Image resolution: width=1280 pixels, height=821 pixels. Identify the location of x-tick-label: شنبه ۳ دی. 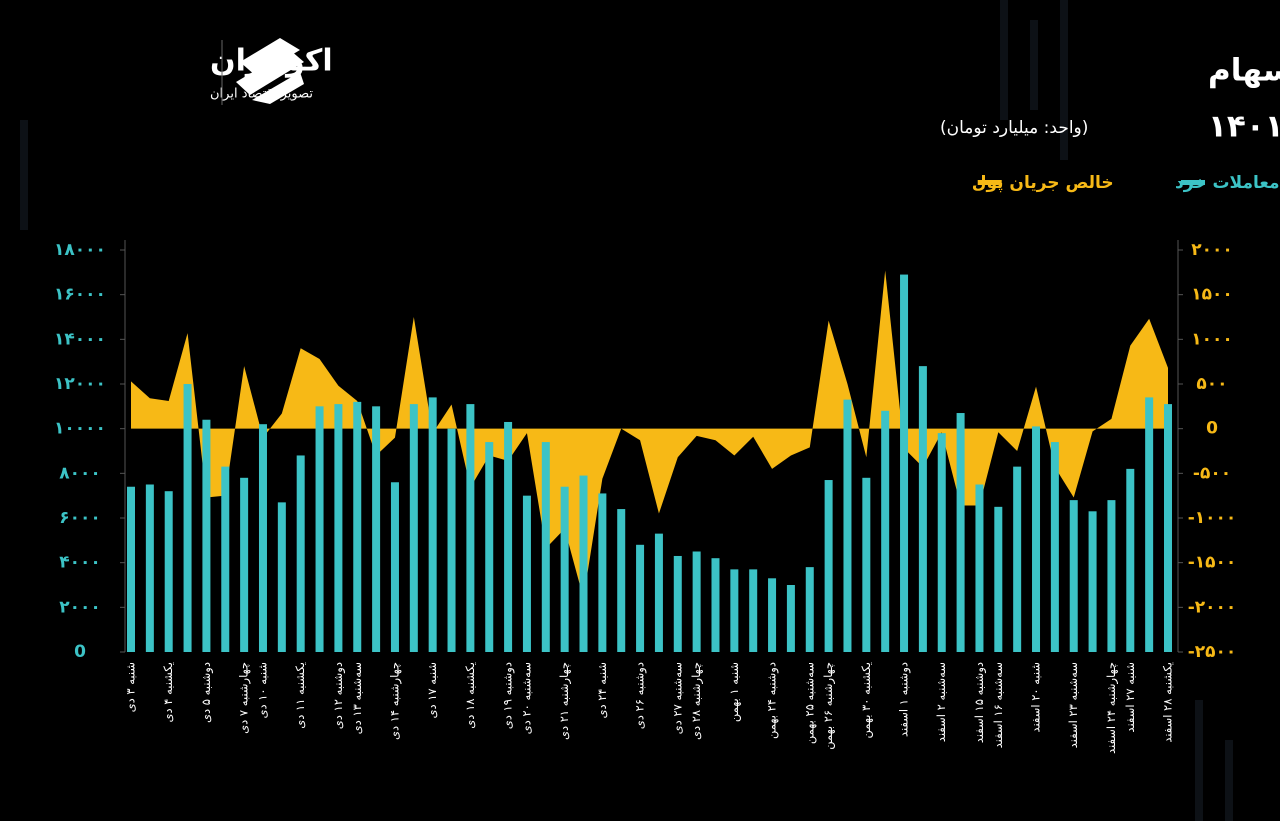
(131, 687).